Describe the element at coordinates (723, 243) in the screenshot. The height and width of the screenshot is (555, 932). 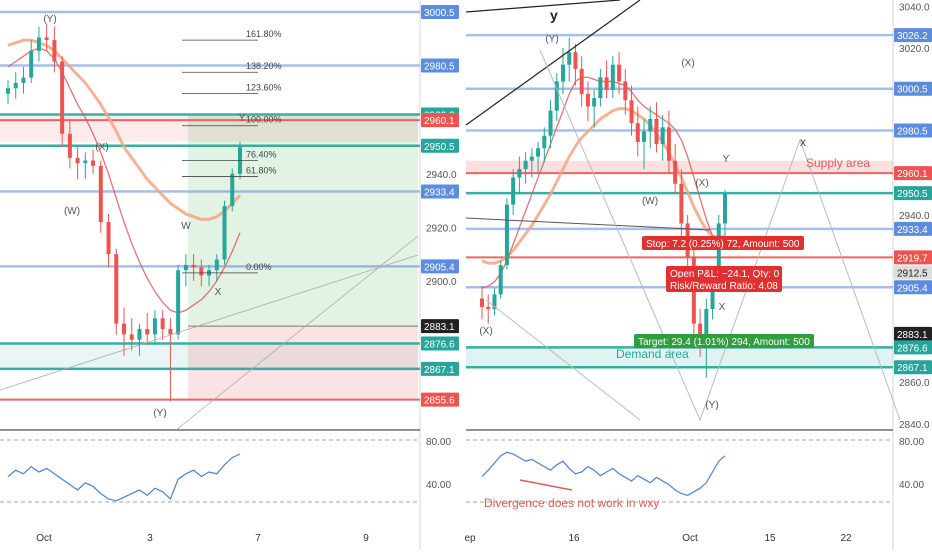
I see `stop-tag-bg` at that location.